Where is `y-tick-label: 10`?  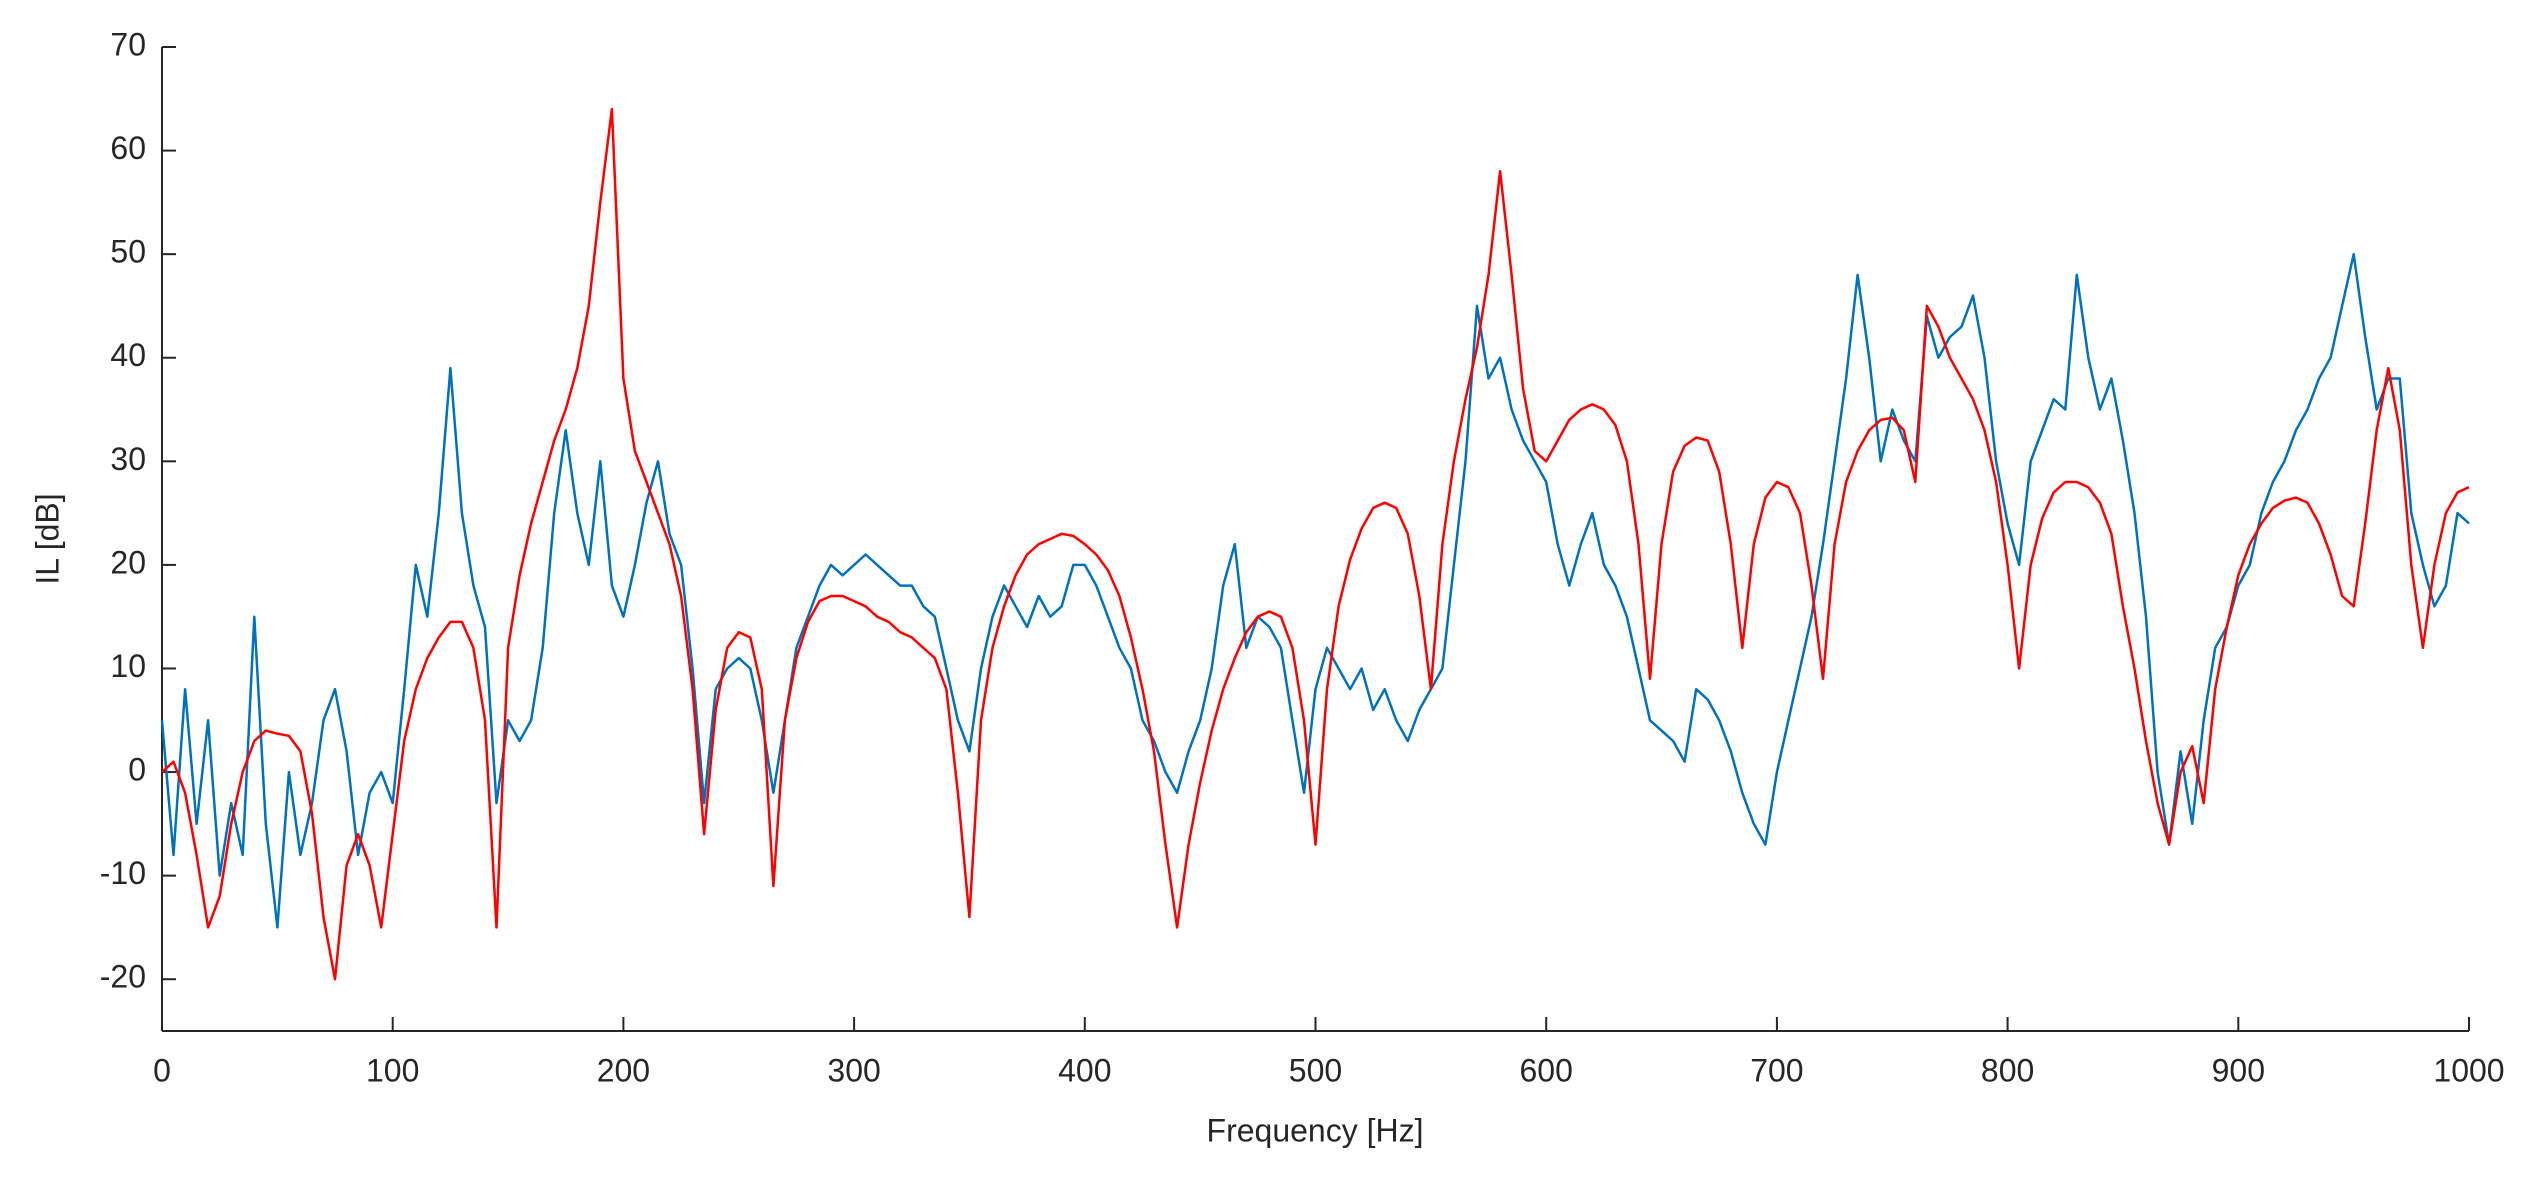 y-tick-label: 10 is located at coordinates (128, 666).